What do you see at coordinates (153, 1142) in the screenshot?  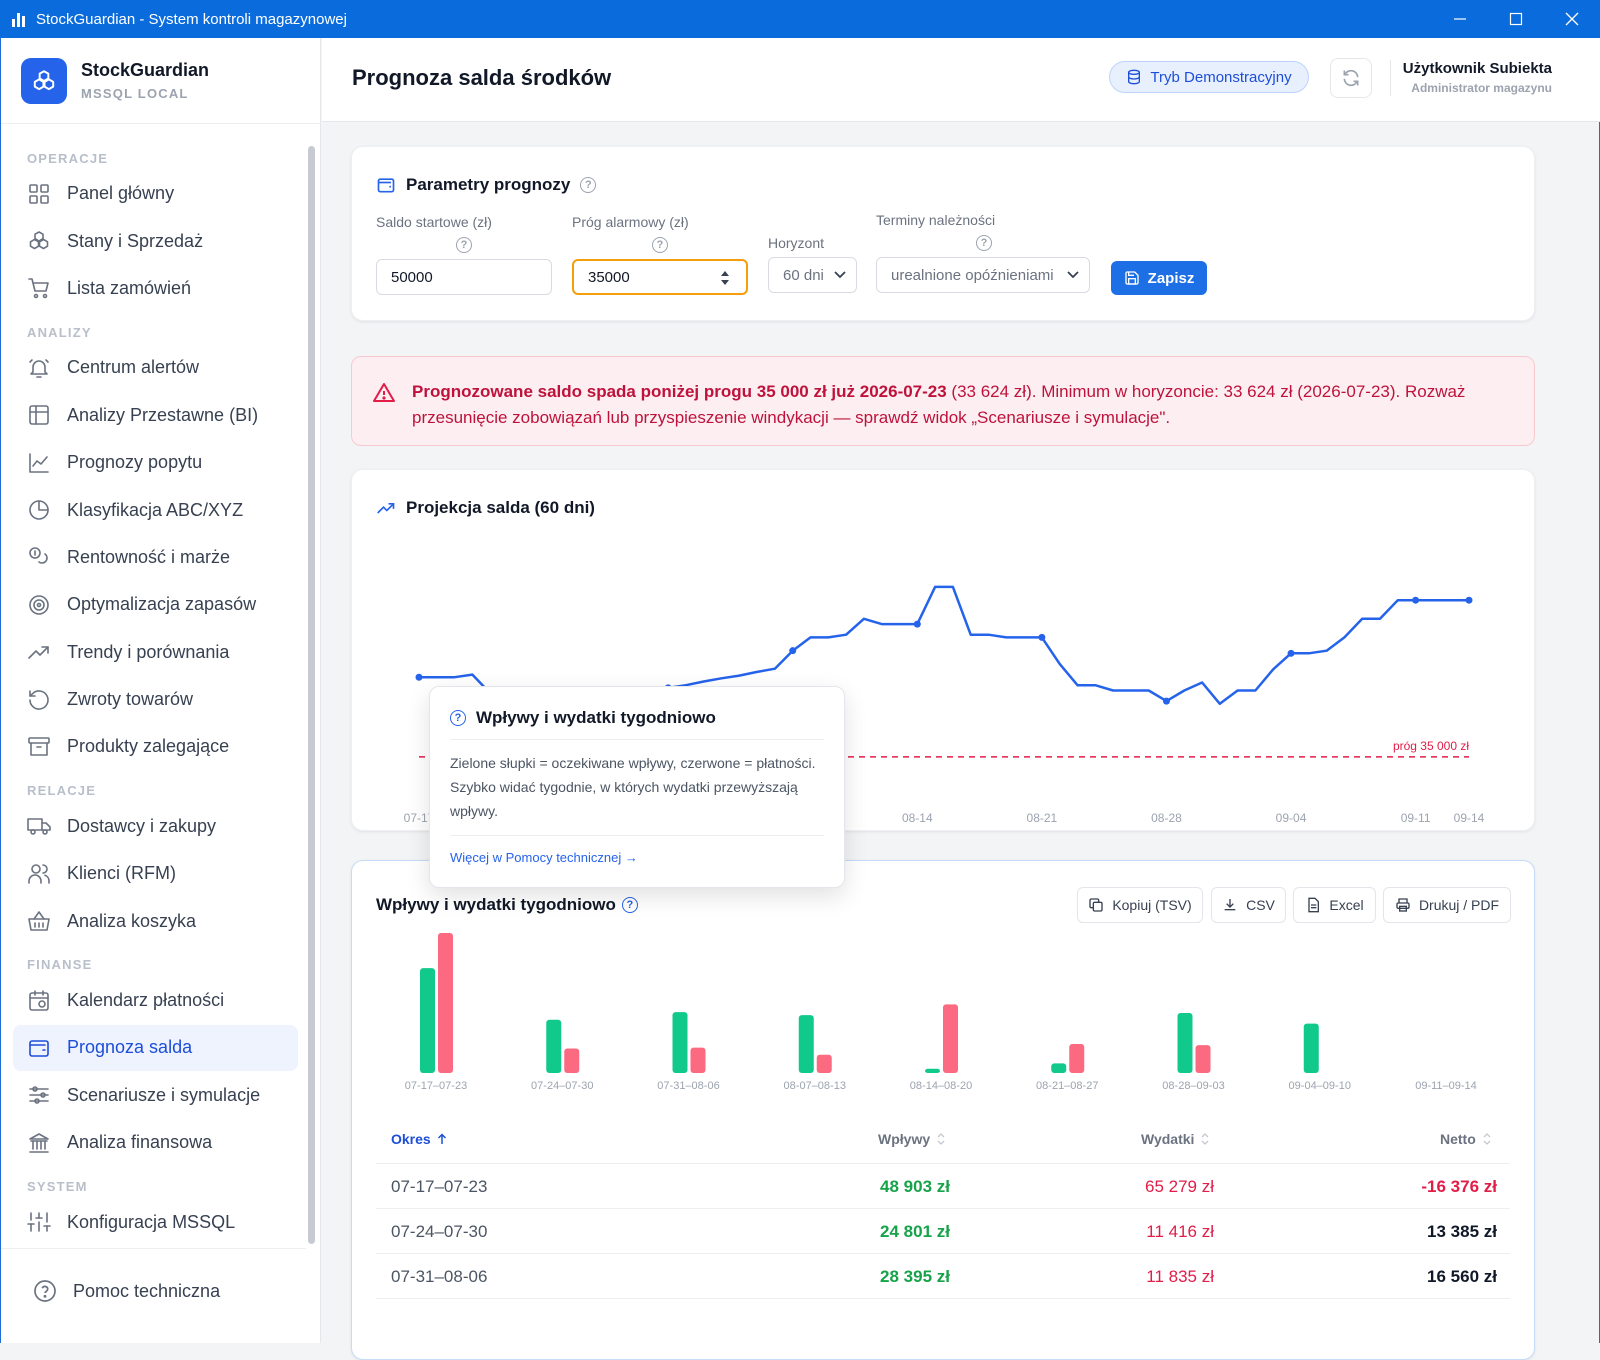 I see `sidebar-item-analiza-finansowa: Analiza finansowa` at bounding box center [153, 1142].